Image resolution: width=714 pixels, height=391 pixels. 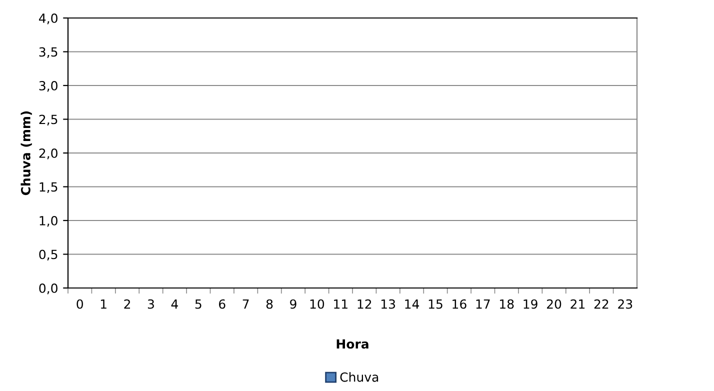 I want to click on x-tick-label: 12, so click(x=365, y=304).